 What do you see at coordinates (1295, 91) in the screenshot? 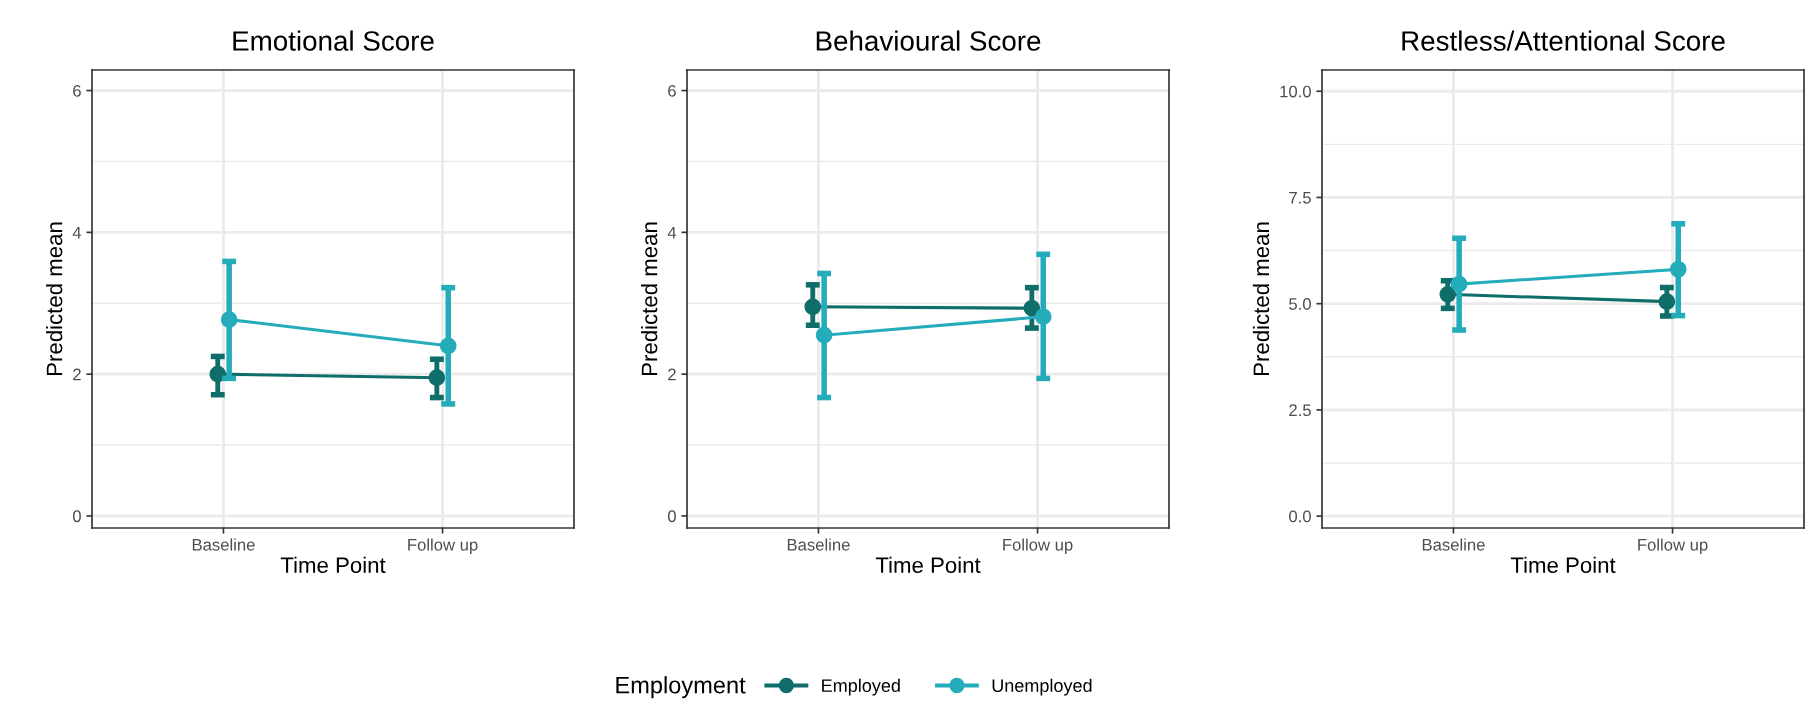
I see `y-tick-label: 10.0` at bounding box center [1295, 91].